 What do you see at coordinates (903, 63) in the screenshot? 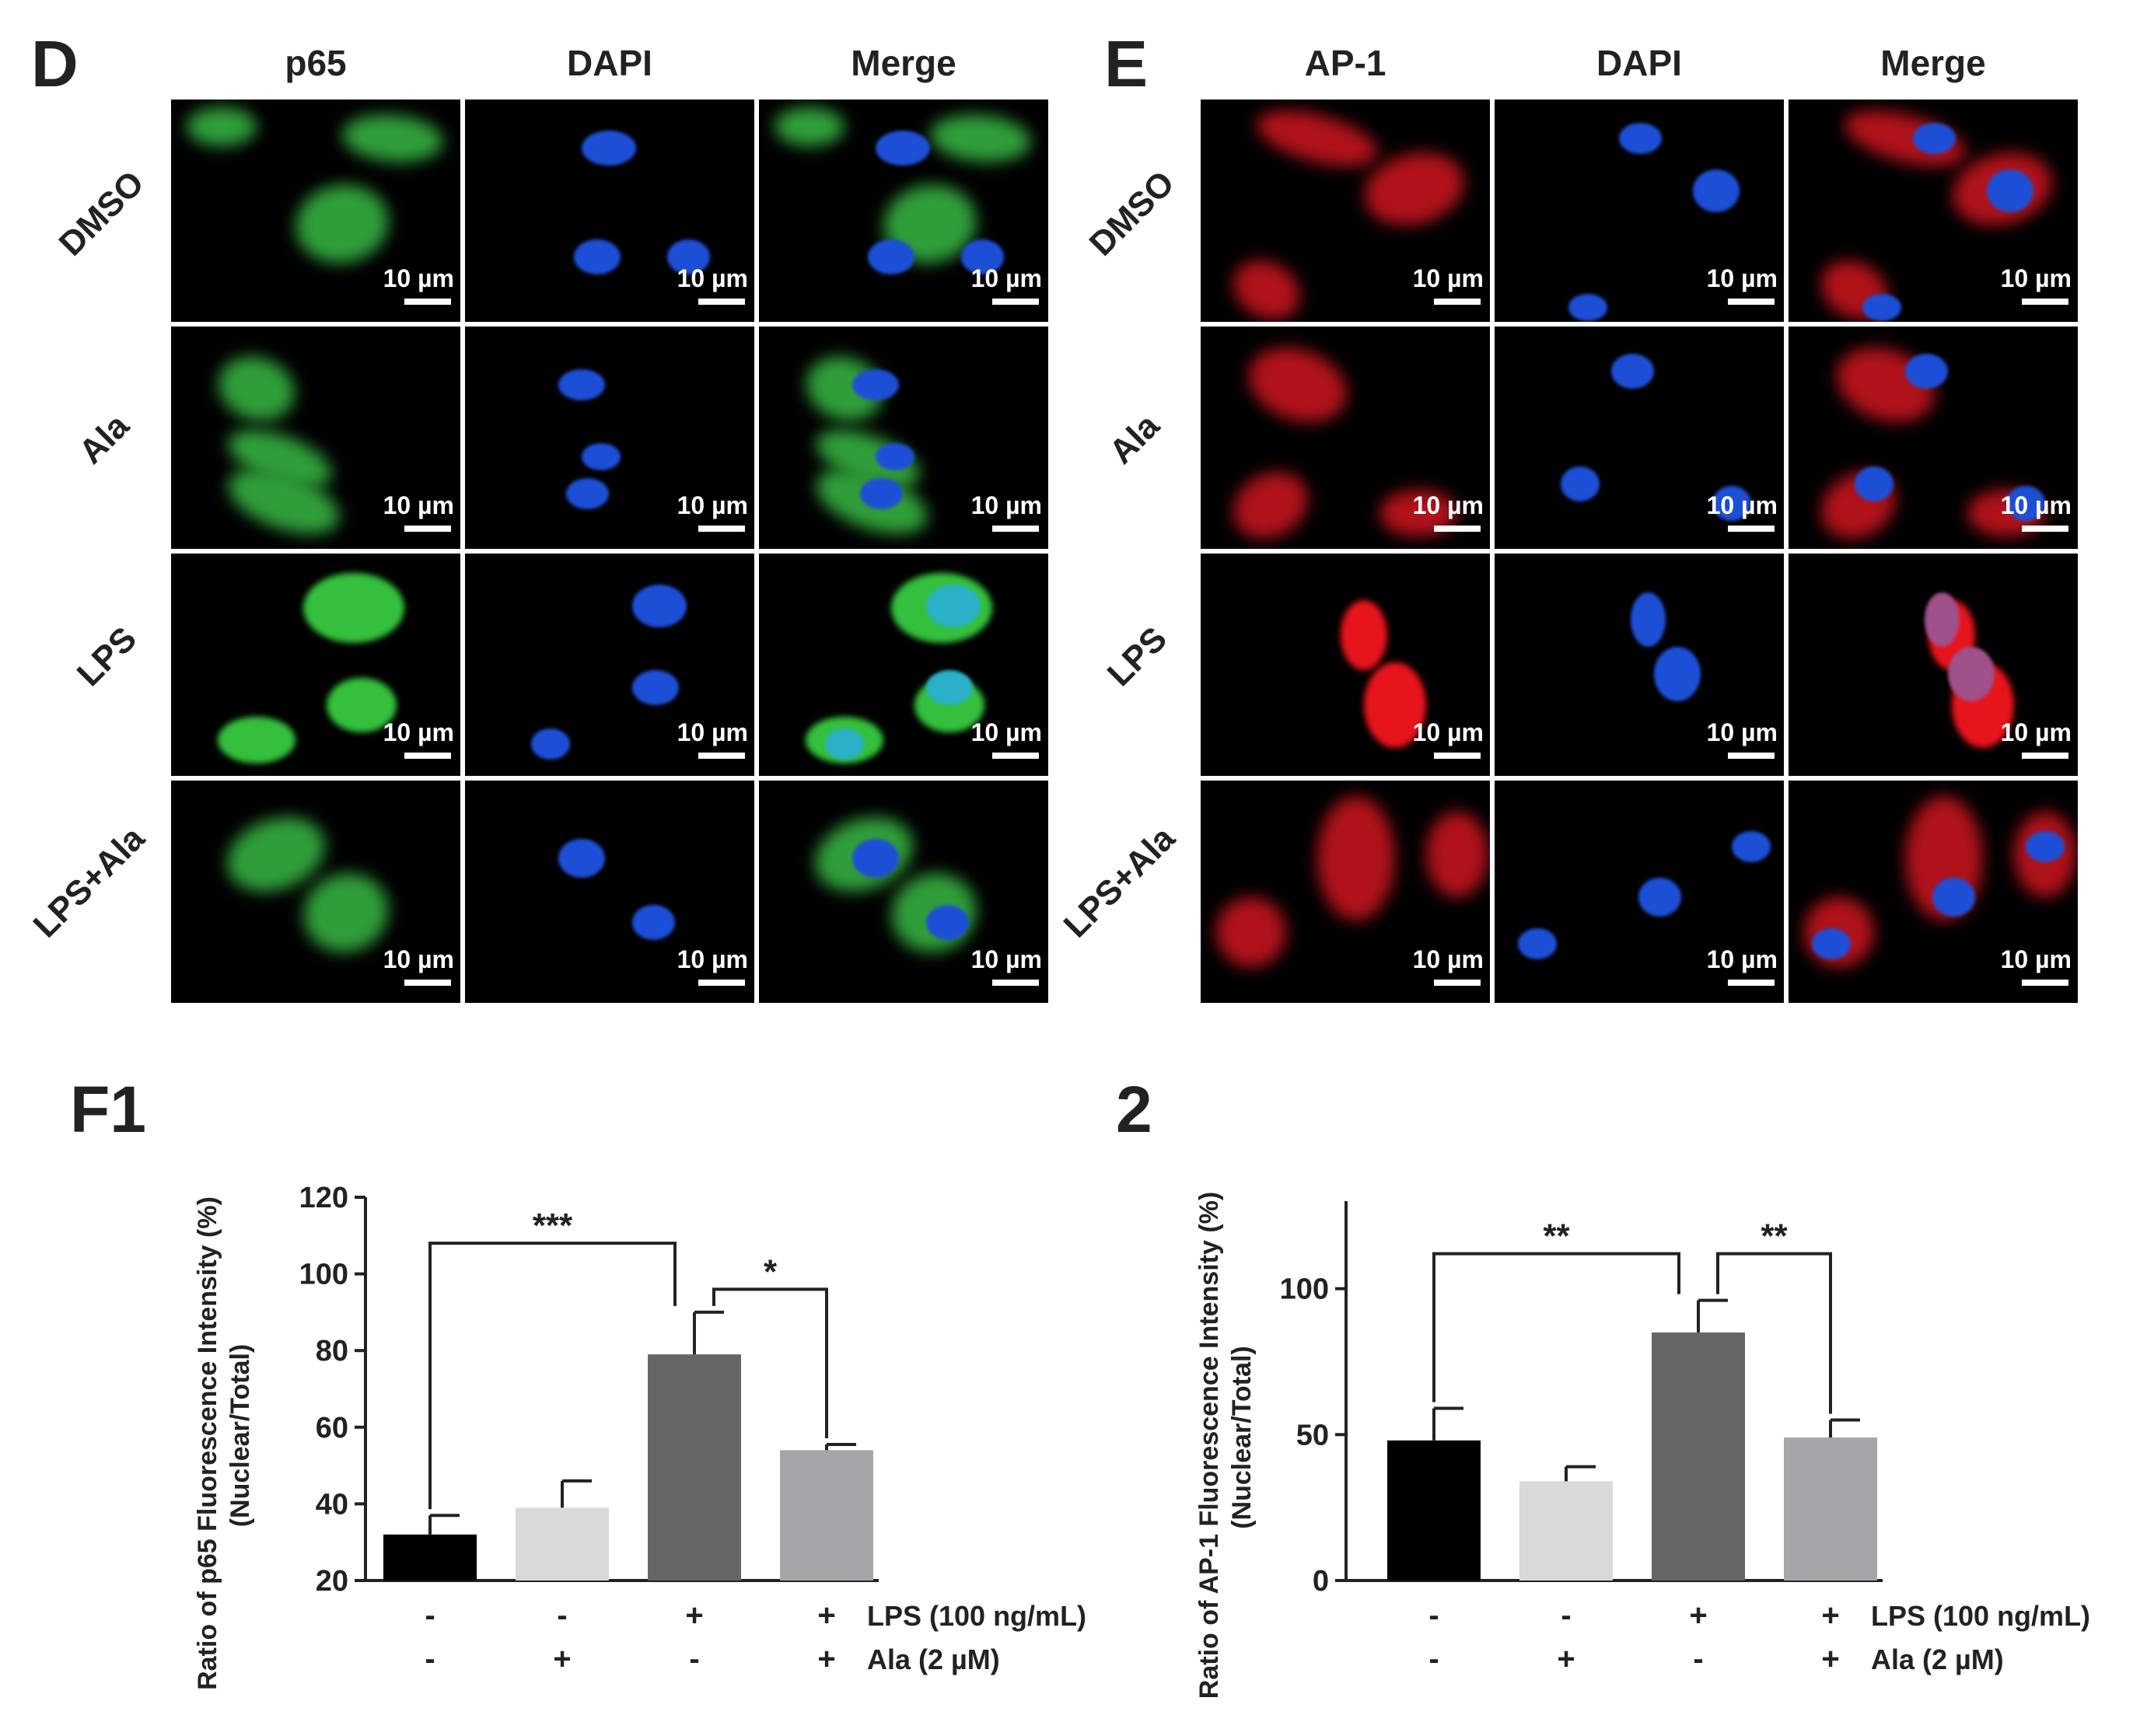
I see `panel-d-col-merge: Merge` at bounding box center [903, 63].